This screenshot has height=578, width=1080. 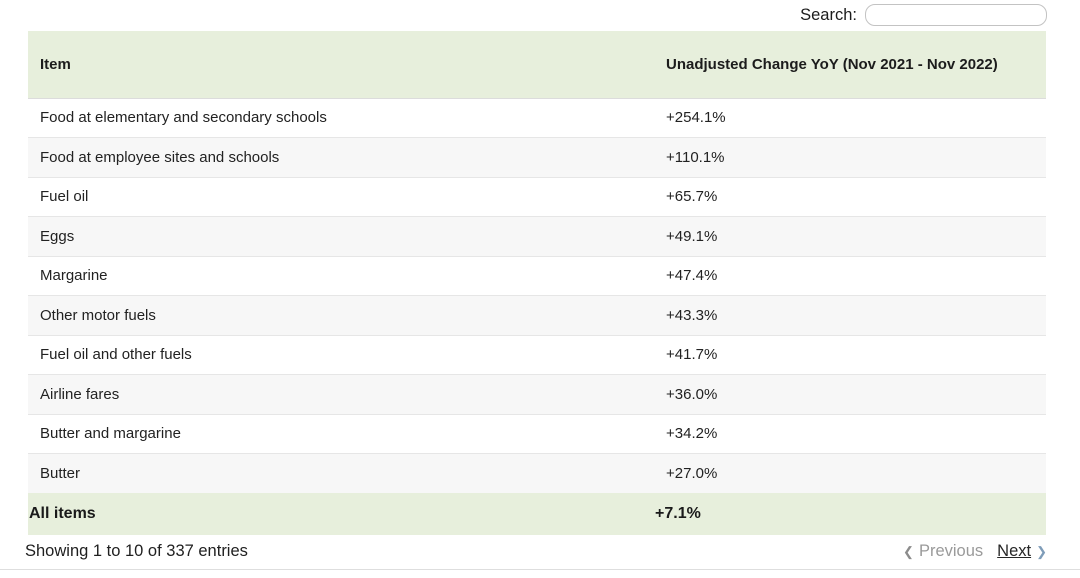 What do you see at coordinates (828, 14) in the screenshot?
I see `search-label: Search:` at bounding box center [828, 14].